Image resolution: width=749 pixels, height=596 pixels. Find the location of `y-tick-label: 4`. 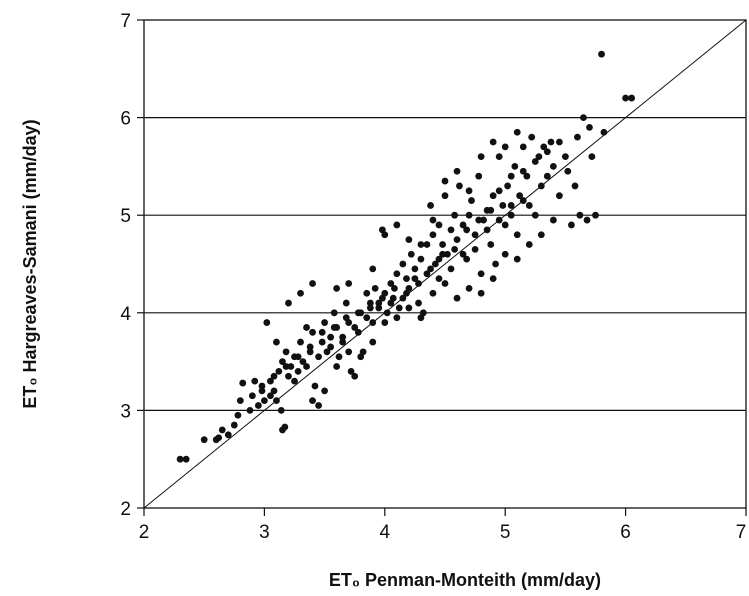

y-tick-label: 4 is located at coordinates (125, 314).